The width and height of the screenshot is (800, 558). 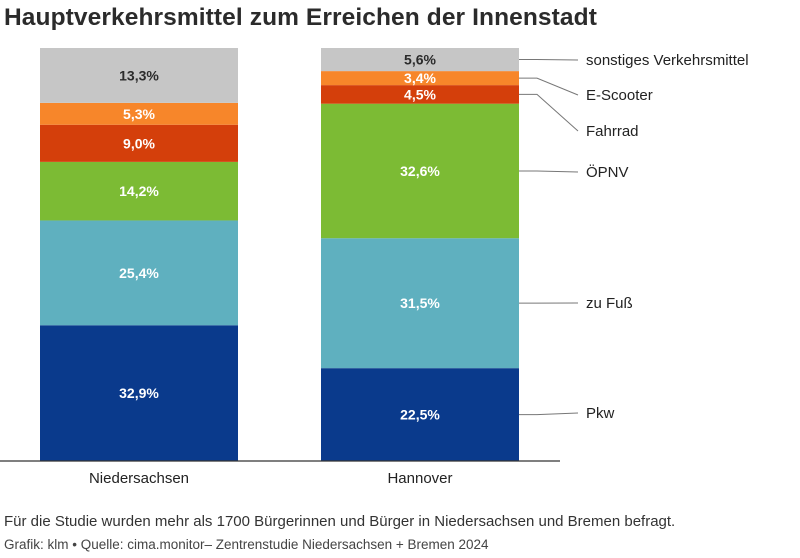 I want to click on bar-segment-fahrrad-hannover, so click(x=420, y=94).